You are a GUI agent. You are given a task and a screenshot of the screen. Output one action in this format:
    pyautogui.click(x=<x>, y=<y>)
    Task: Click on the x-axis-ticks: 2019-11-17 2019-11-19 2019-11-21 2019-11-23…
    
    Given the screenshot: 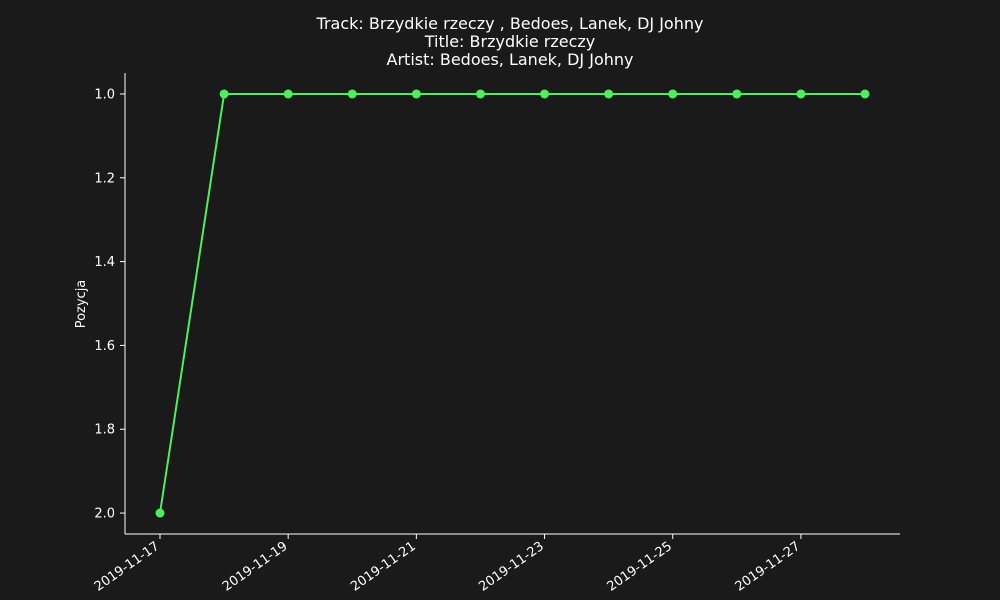 What is the action you would take?
    pyautogui.click(x=447, y=564)
    